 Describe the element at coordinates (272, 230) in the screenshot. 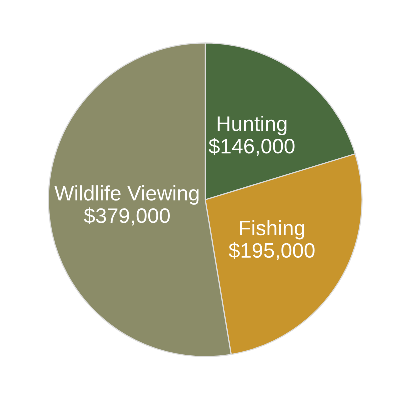

I see `slice-label: Fishing` at that location.